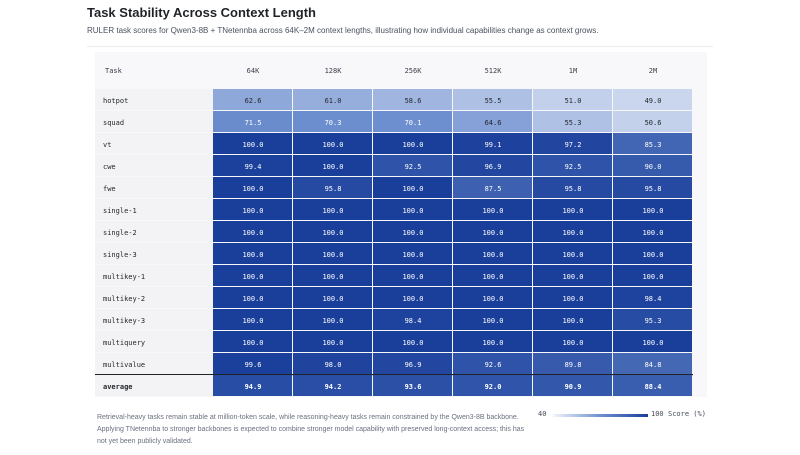 The width and height of the screenshot is (800, 455). Describe the element at coordinates (653, 321) in the screenshot. I see `cell-value-label: 95.3` at that location.